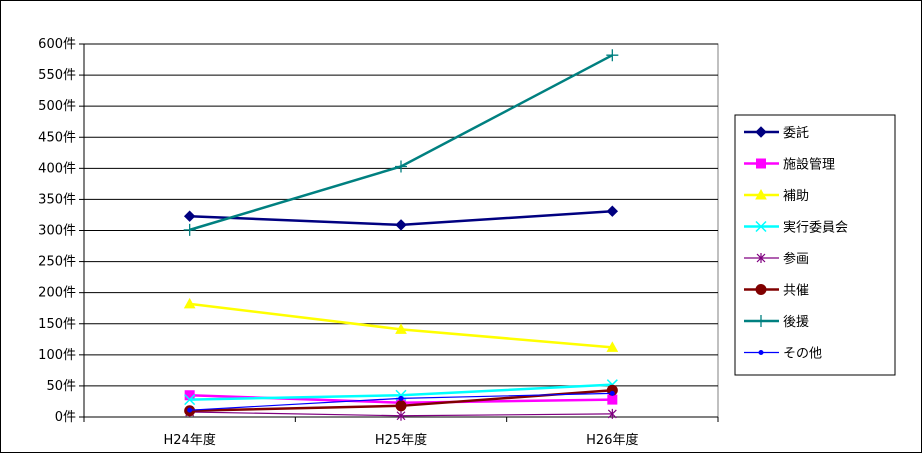 The width and height of the screenshot is (922, 456). I want to click on legend-item: 施設管理, so click(789, 165).